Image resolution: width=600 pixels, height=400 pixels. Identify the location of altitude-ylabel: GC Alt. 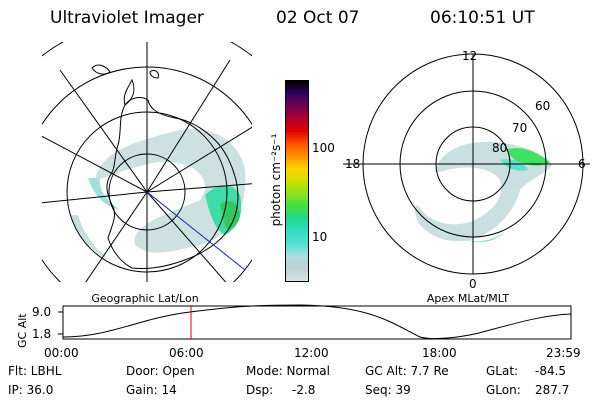
(22, 330).